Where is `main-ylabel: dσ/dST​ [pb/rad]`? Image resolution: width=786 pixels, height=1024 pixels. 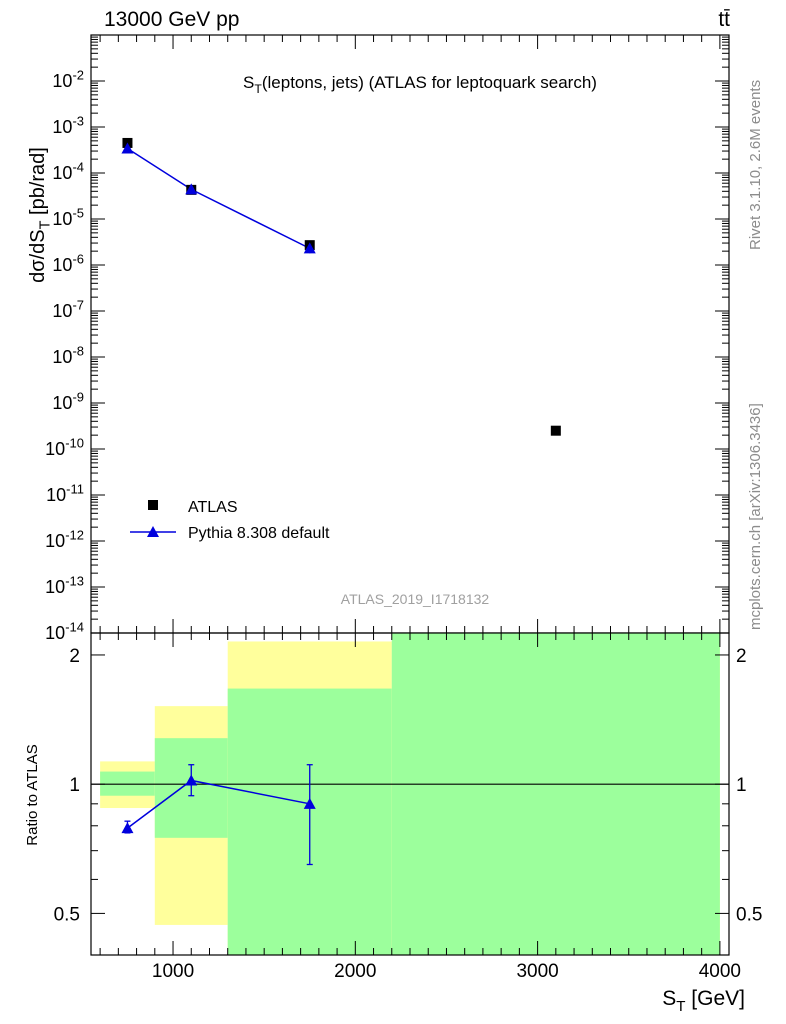
main-ylabel: dσ/dST​ [pb/rad] is located at coordinates (40, 215).